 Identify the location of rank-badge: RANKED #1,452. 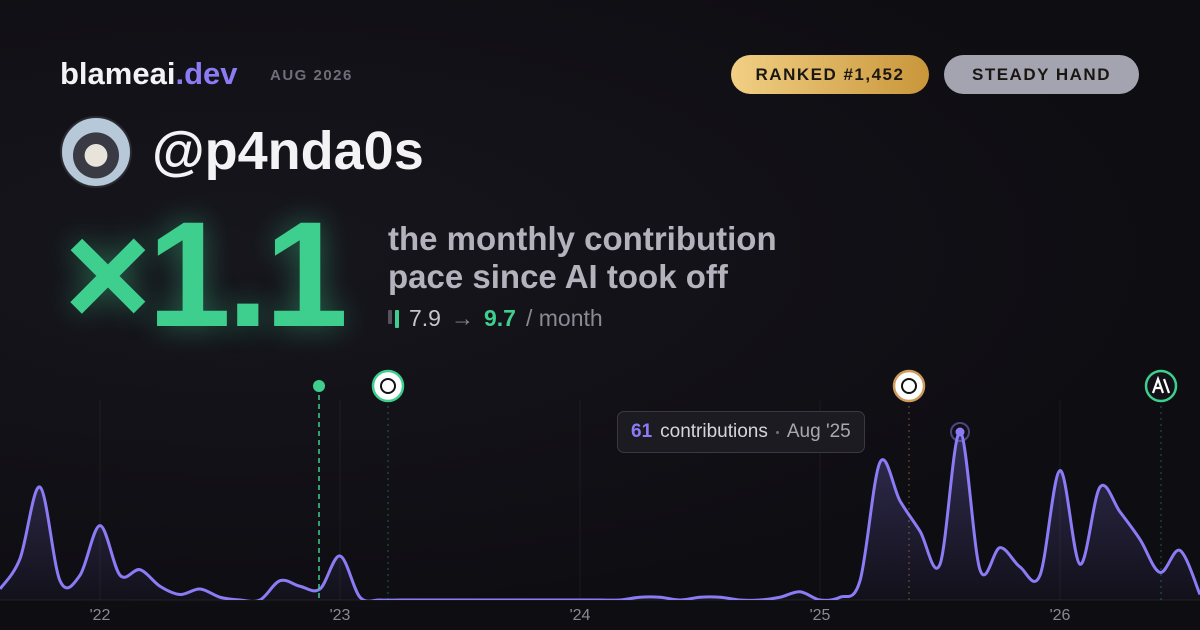
(830, 74).